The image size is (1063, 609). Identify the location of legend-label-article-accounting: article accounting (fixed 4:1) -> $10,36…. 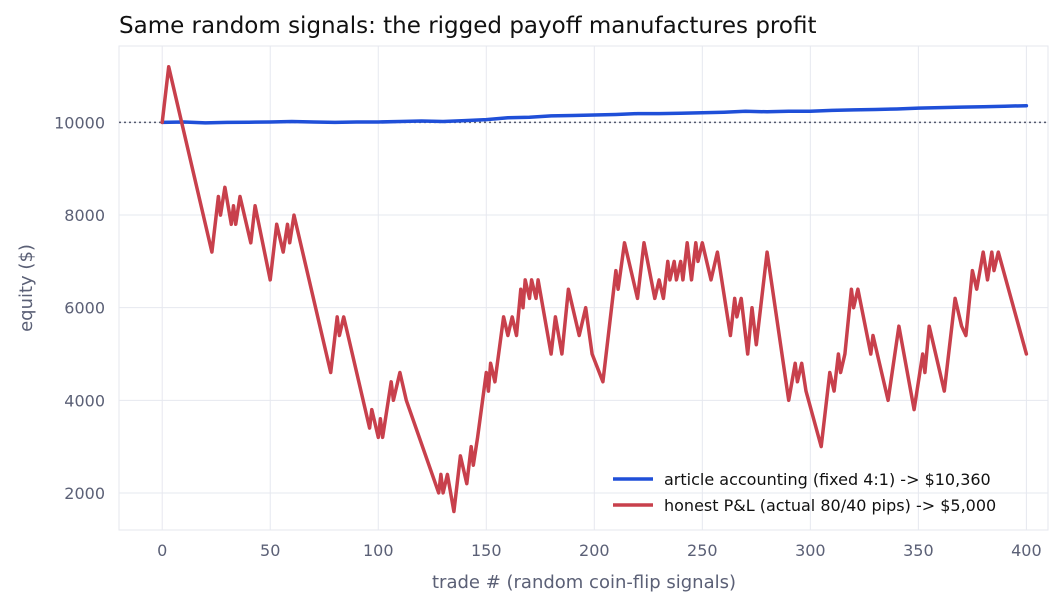
(827, 479).